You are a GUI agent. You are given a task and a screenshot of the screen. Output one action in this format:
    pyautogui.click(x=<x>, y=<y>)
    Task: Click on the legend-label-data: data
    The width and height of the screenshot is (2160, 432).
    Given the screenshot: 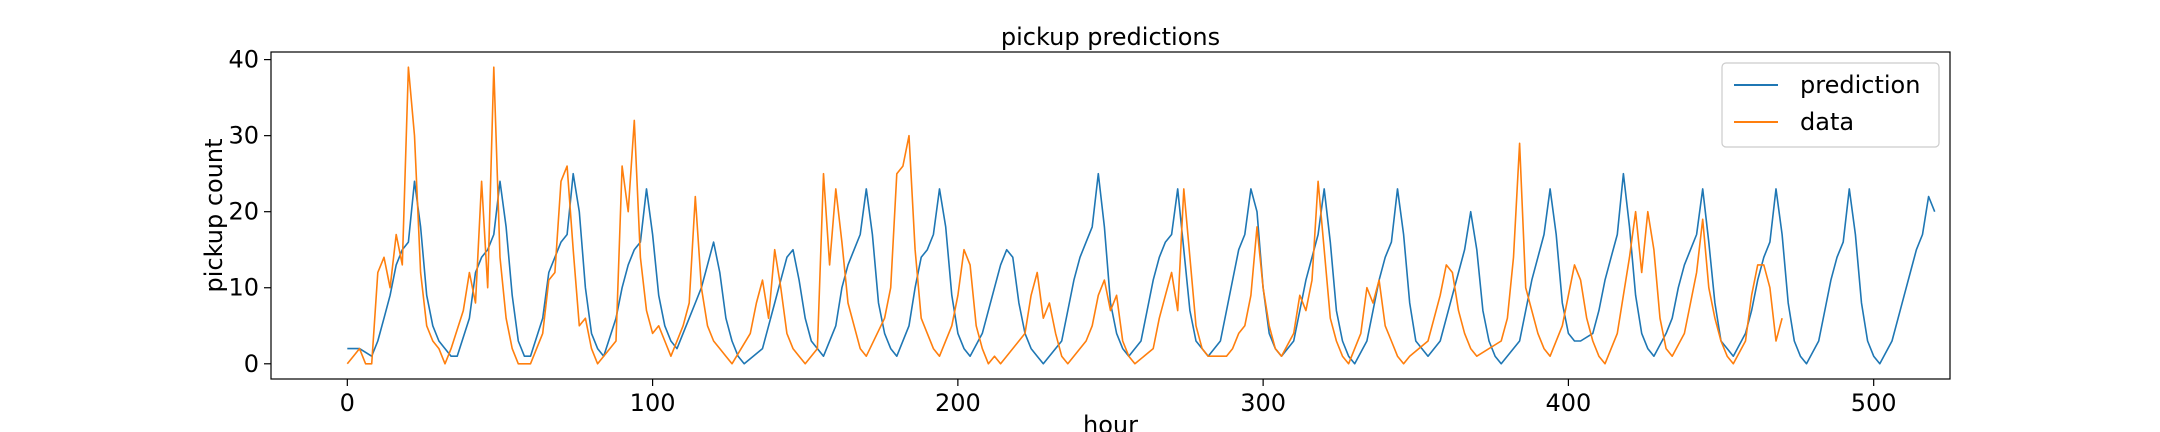 What is the action you would take?
    pyautogui.click(x=1827, y=122)
    